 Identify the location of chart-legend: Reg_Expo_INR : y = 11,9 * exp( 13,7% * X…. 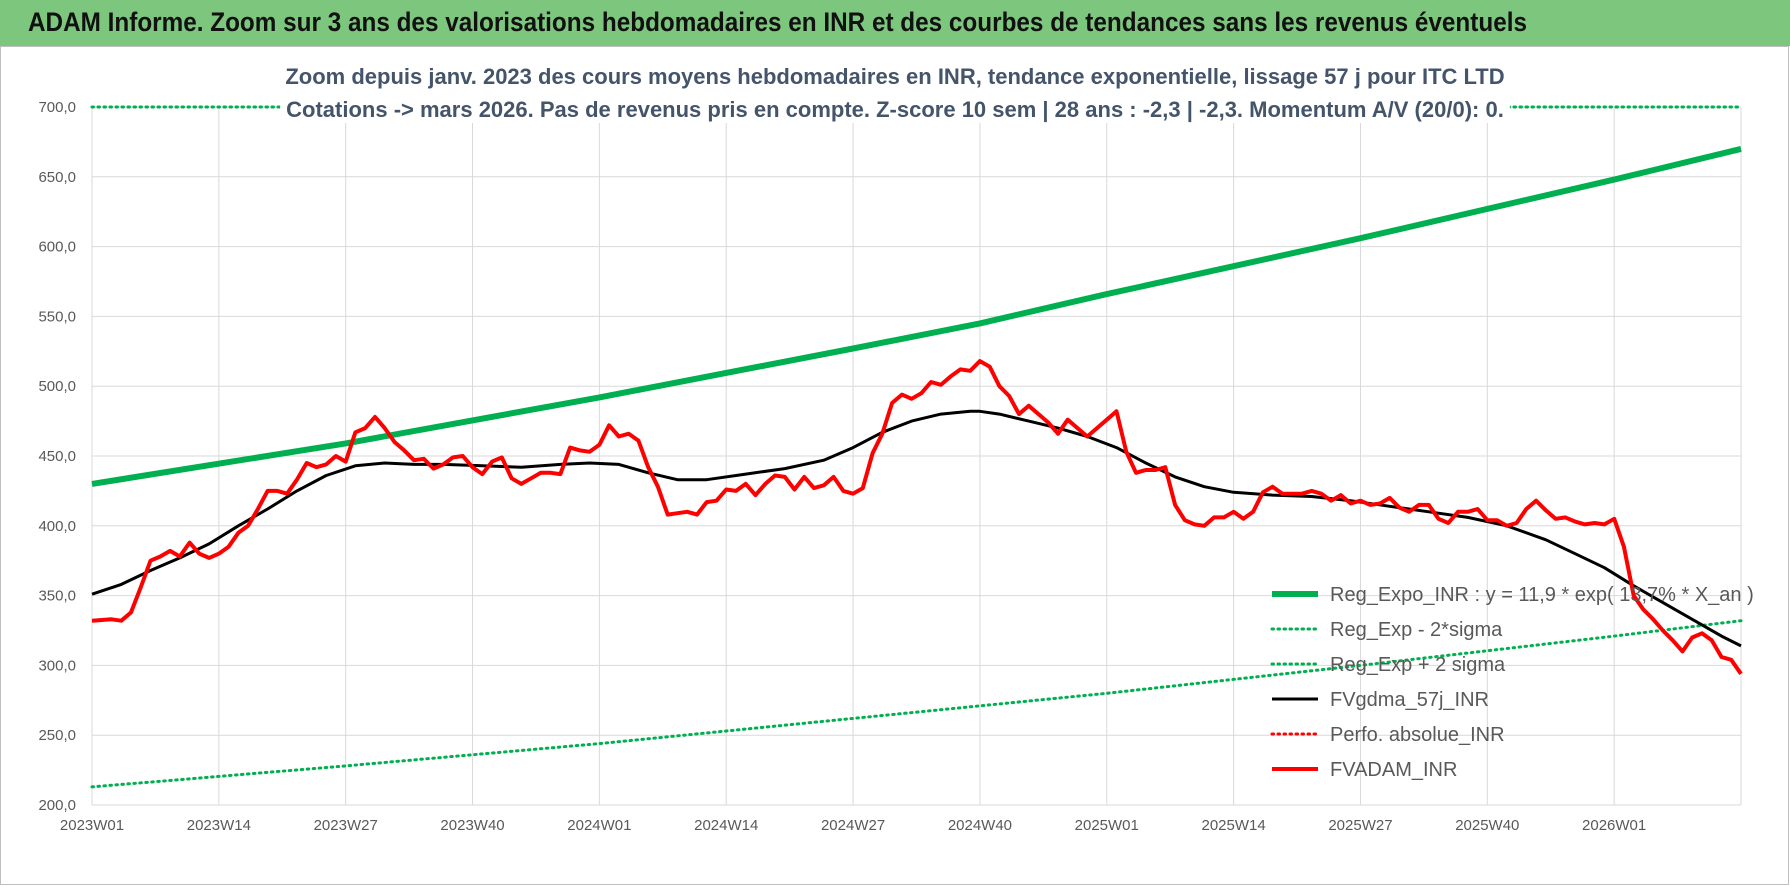
(1512, 682).